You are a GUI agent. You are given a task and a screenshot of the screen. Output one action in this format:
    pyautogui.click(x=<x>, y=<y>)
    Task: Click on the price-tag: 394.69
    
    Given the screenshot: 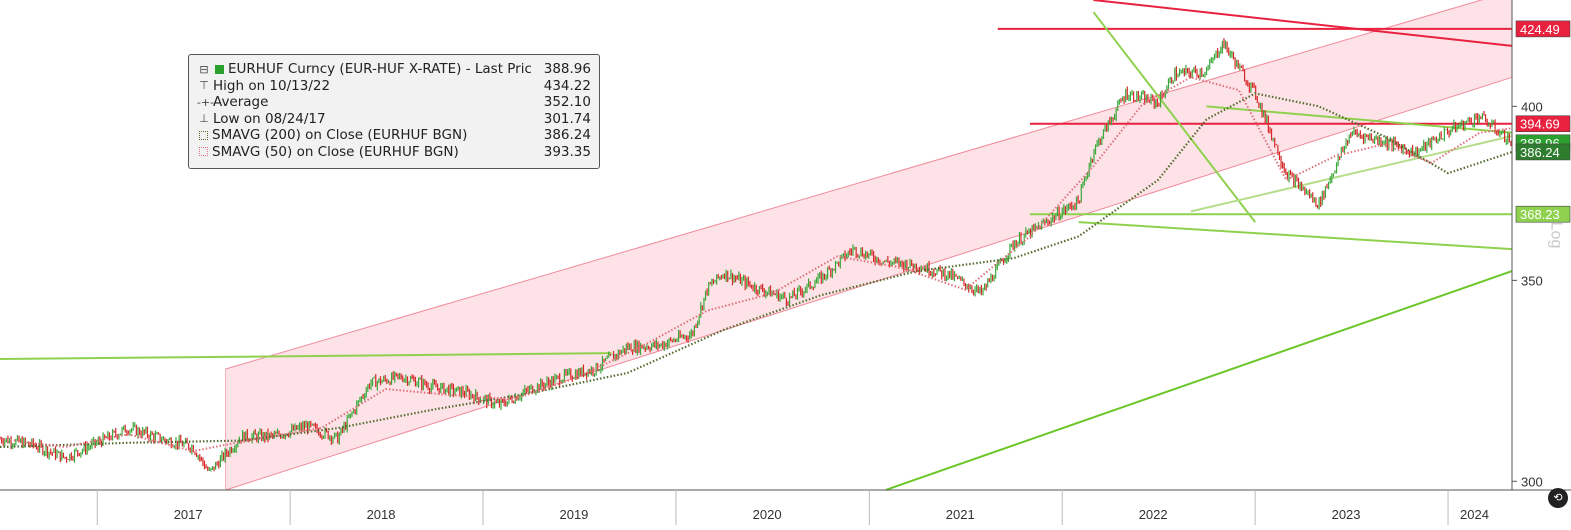 What is the action you would take?
    pyautogui.click(x=1543, y=124)
    